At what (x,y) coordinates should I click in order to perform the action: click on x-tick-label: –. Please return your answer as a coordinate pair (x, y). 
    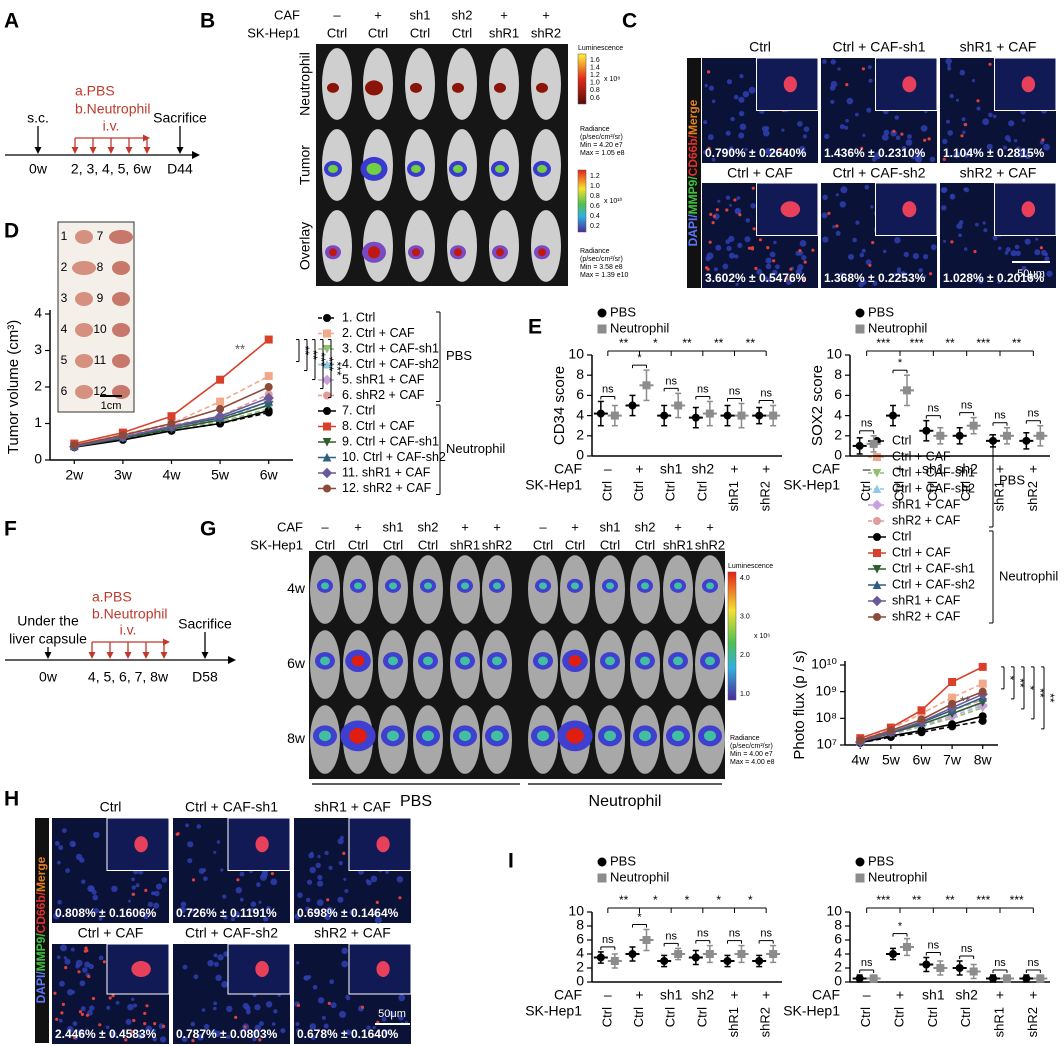
    Looking at the image, I should click on (608, 995).